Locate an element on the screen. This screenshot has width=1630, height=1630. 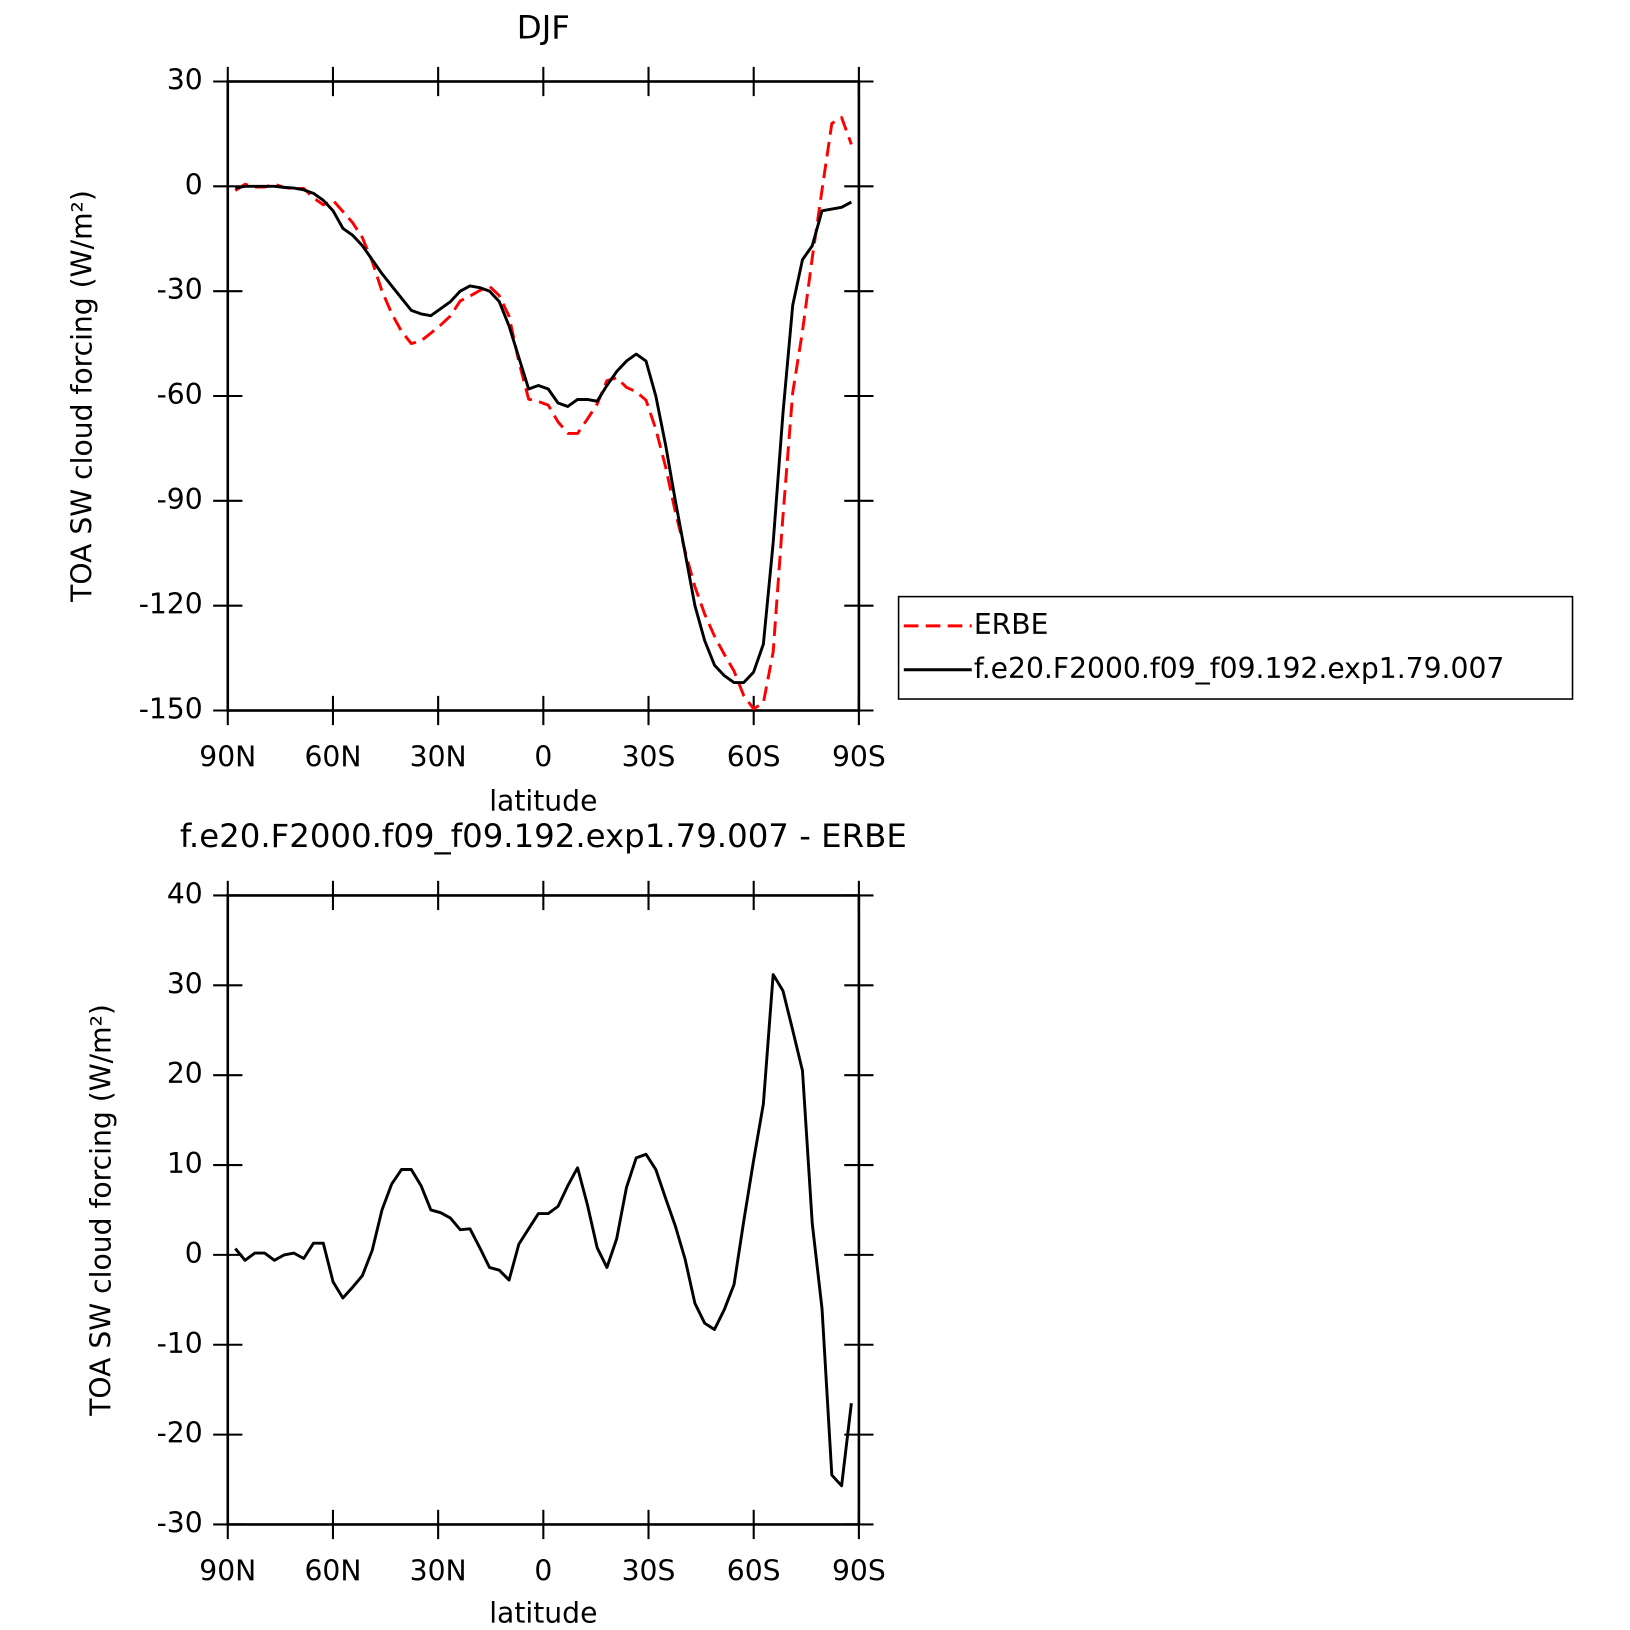
y-tick-label: 40 is located at coordinates (185, 893).